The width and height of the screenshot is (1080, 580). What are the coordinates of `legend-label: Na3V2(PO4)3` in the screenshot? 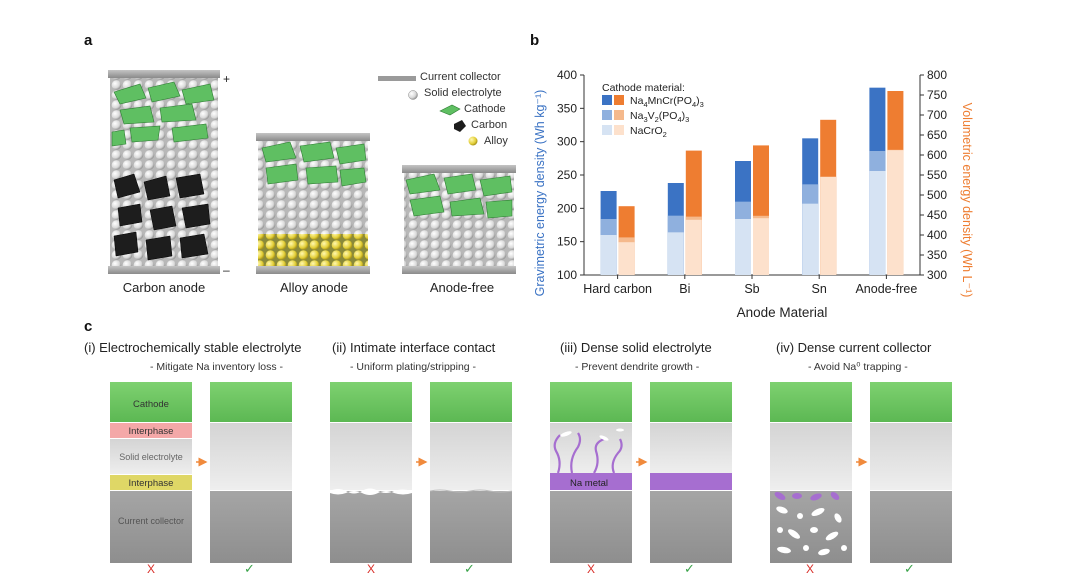 It's located at (659, 117).